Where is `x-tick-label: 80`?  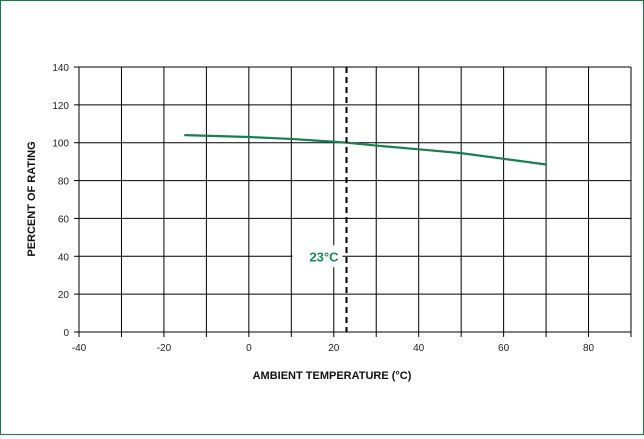 x-tick-label: 80 is located at coordinates (589, 348).